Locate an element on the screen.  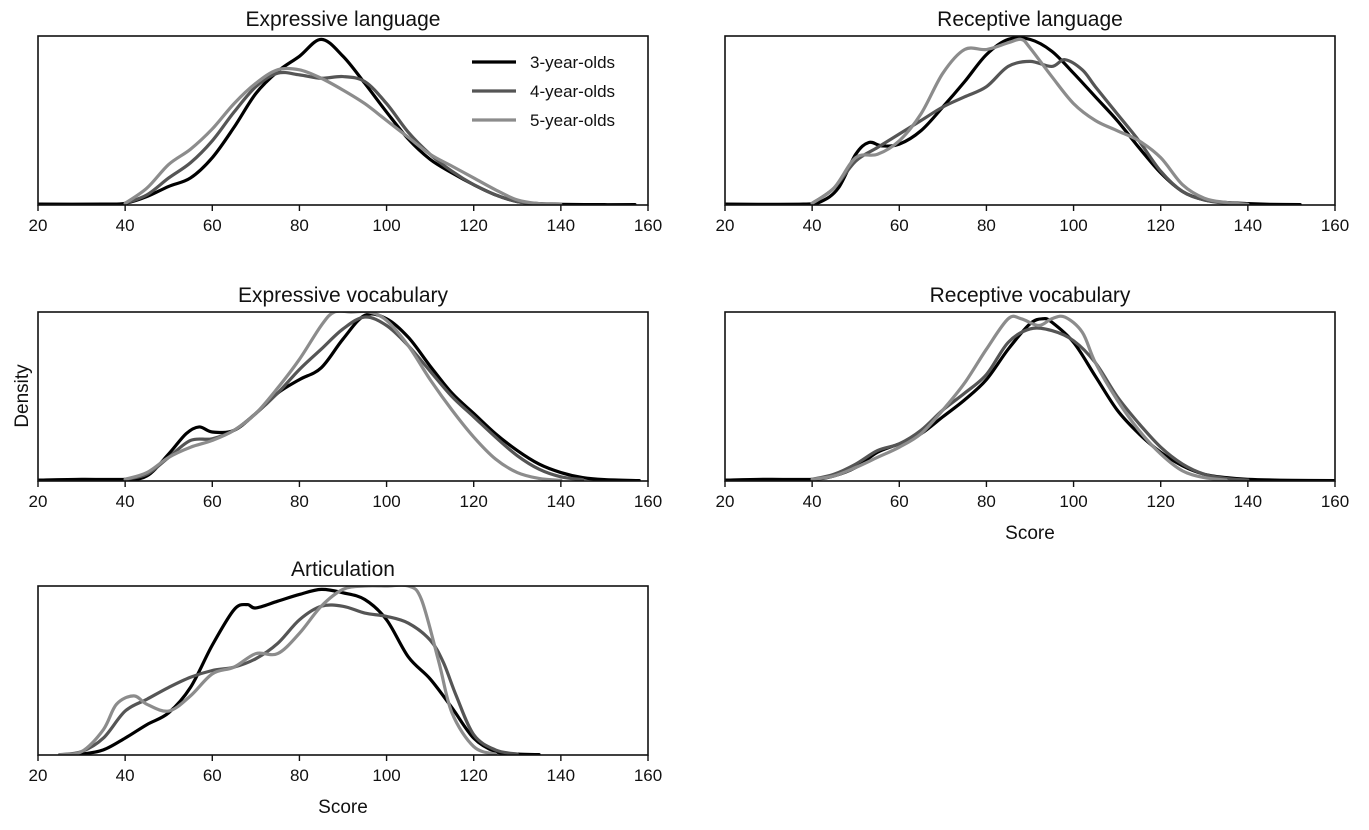
panel-title: Receptive language is located at coordinates (1030, 19).